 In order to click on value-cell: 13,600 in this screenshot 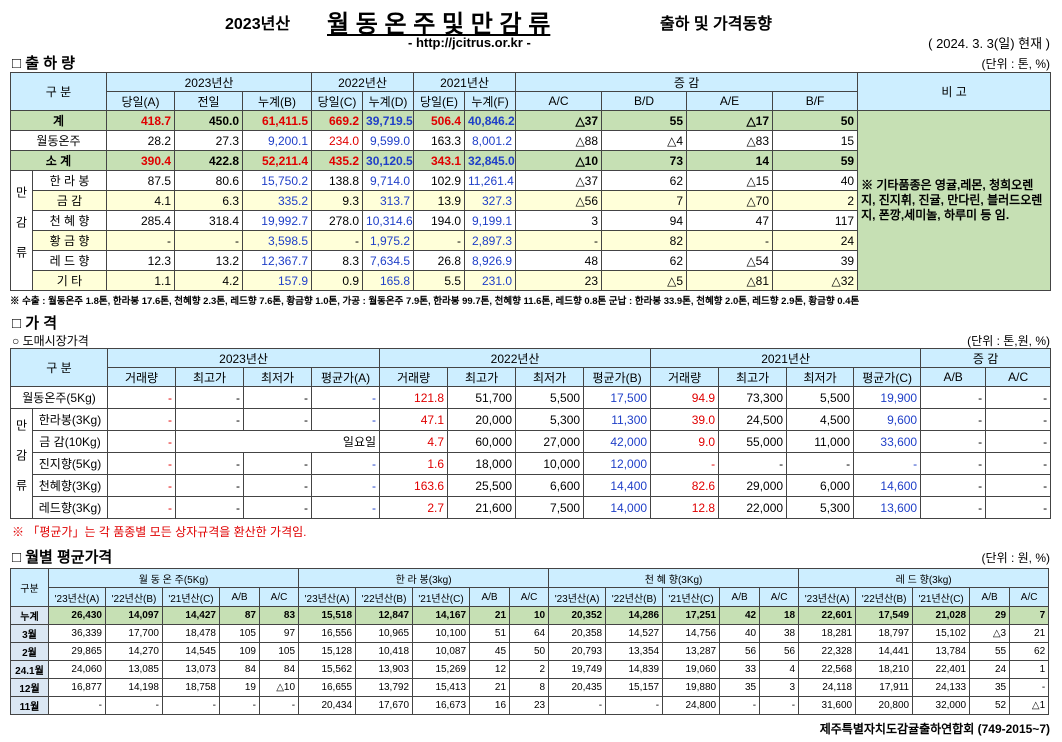, I will do `click(887, 507)`.